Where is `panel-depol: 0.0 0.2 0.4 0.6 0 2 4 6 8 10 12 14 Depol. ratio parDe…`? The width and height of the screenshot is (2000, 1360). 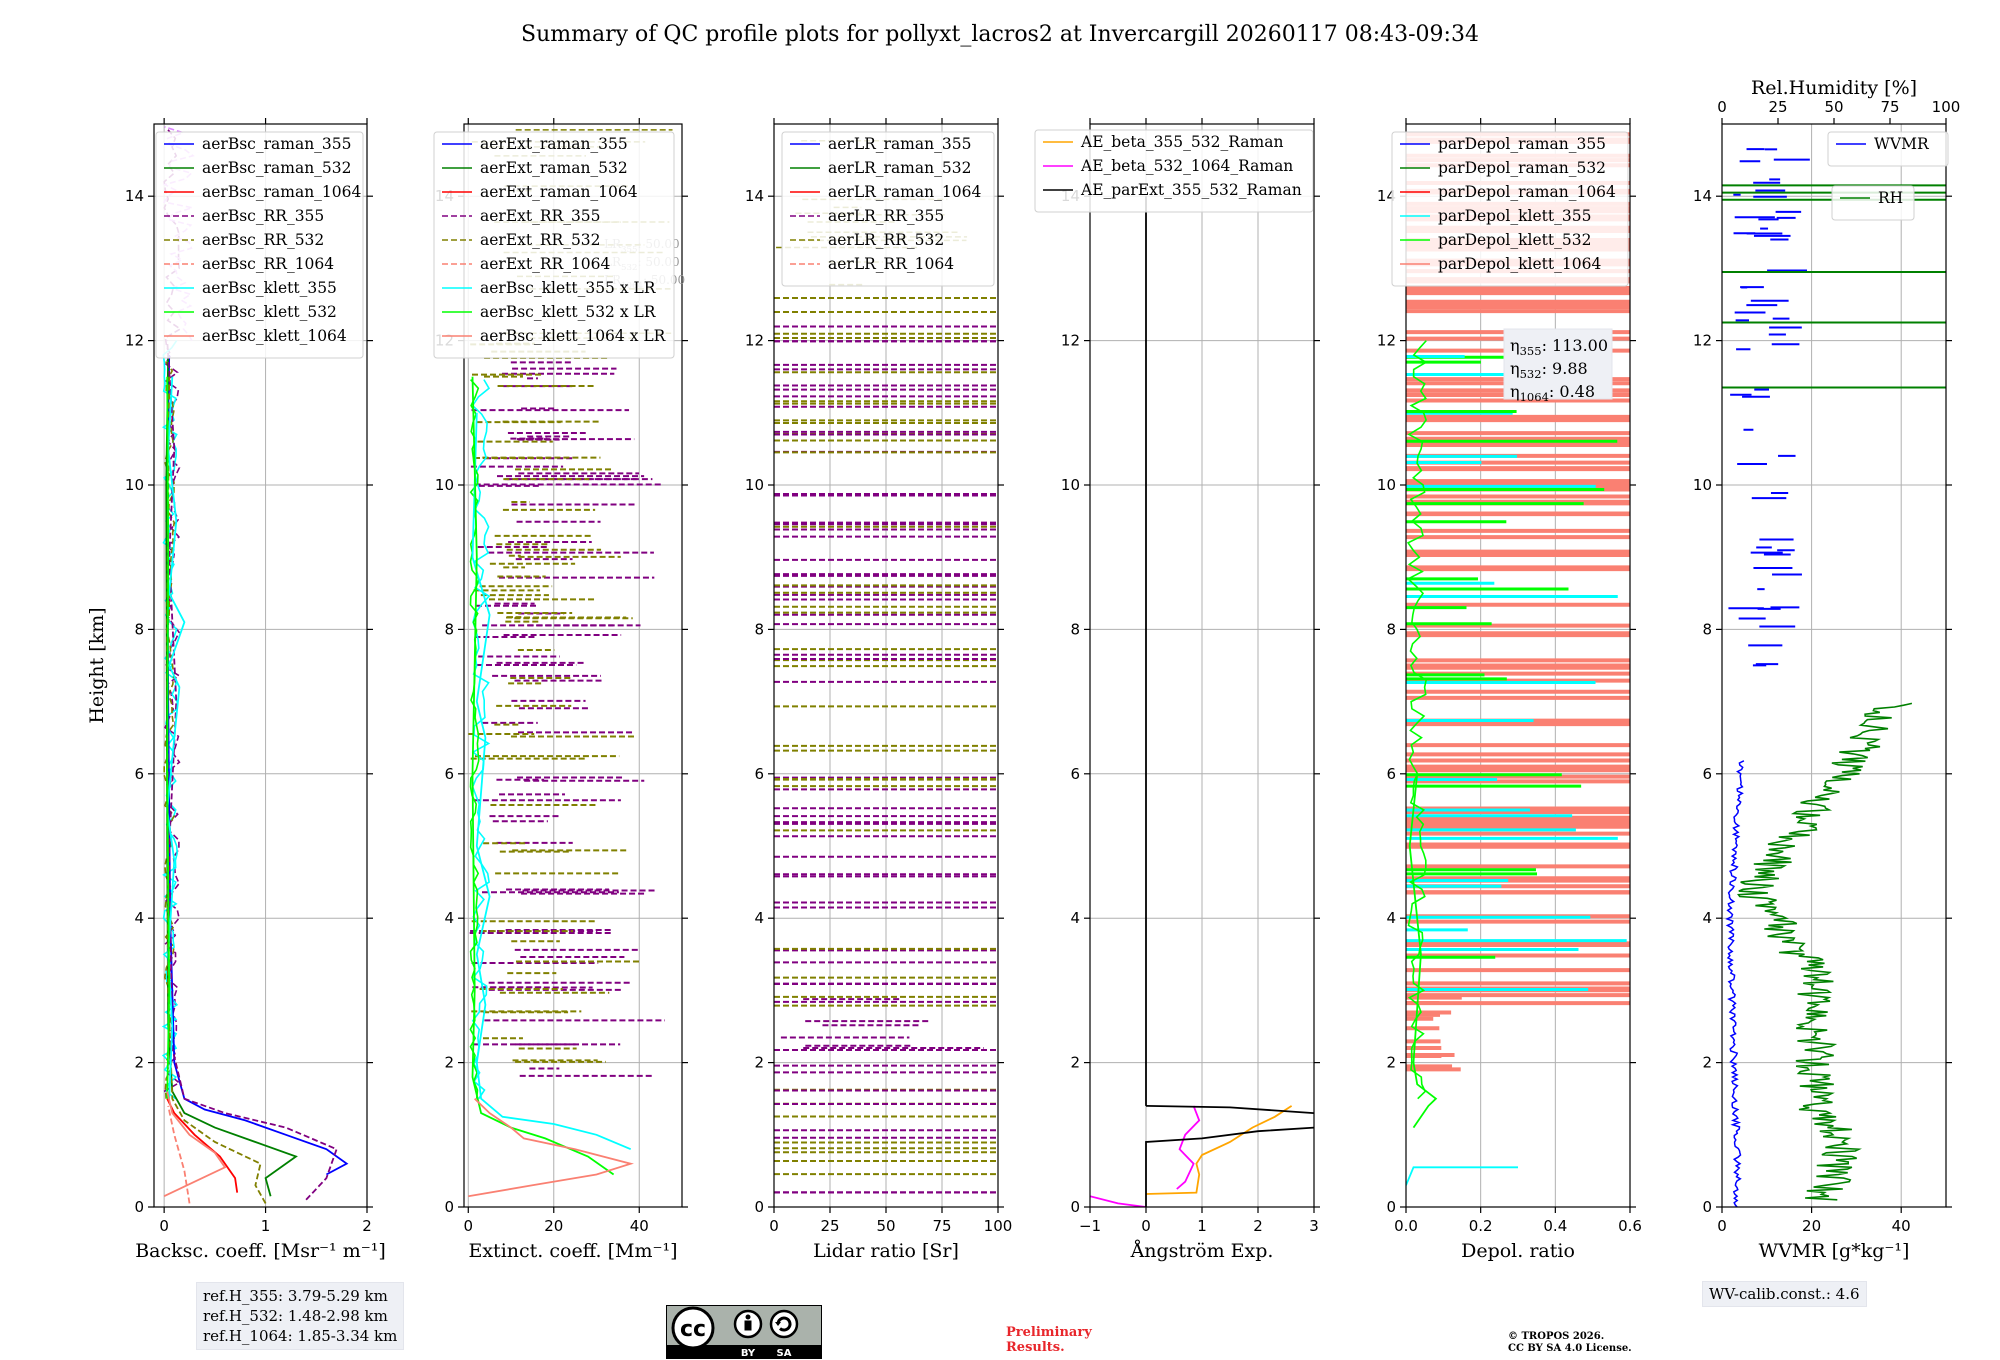
panel-depol: 0.0 0.2 0.4 0.6 0 2 4 6 8 10 12 14 Depol. ratio parDe… is located at coordinates (1509, 690).